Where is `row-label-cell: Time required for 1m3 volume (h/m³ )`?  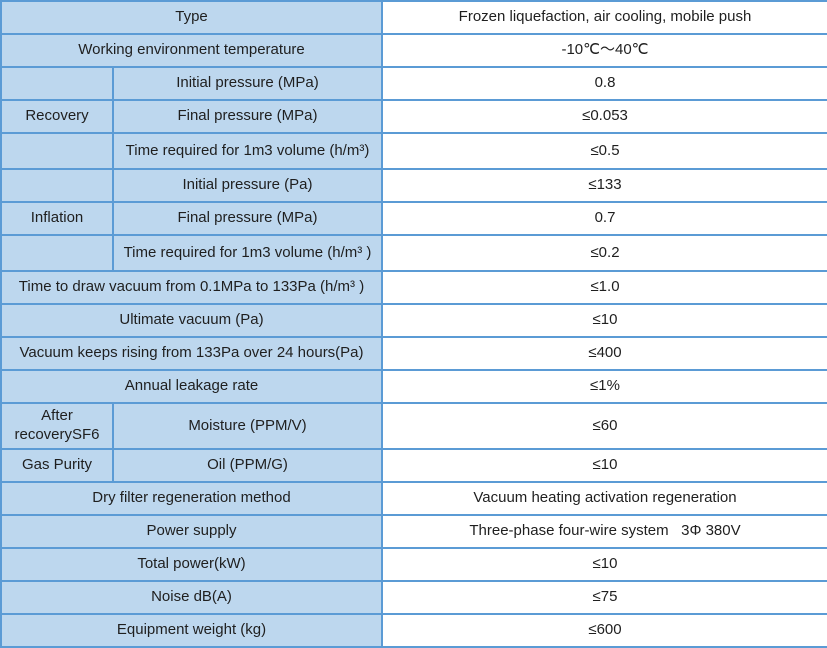
row-label-cell: Time required for 1m3 volume (h/m³ ) is located at coordinates (247, 253).